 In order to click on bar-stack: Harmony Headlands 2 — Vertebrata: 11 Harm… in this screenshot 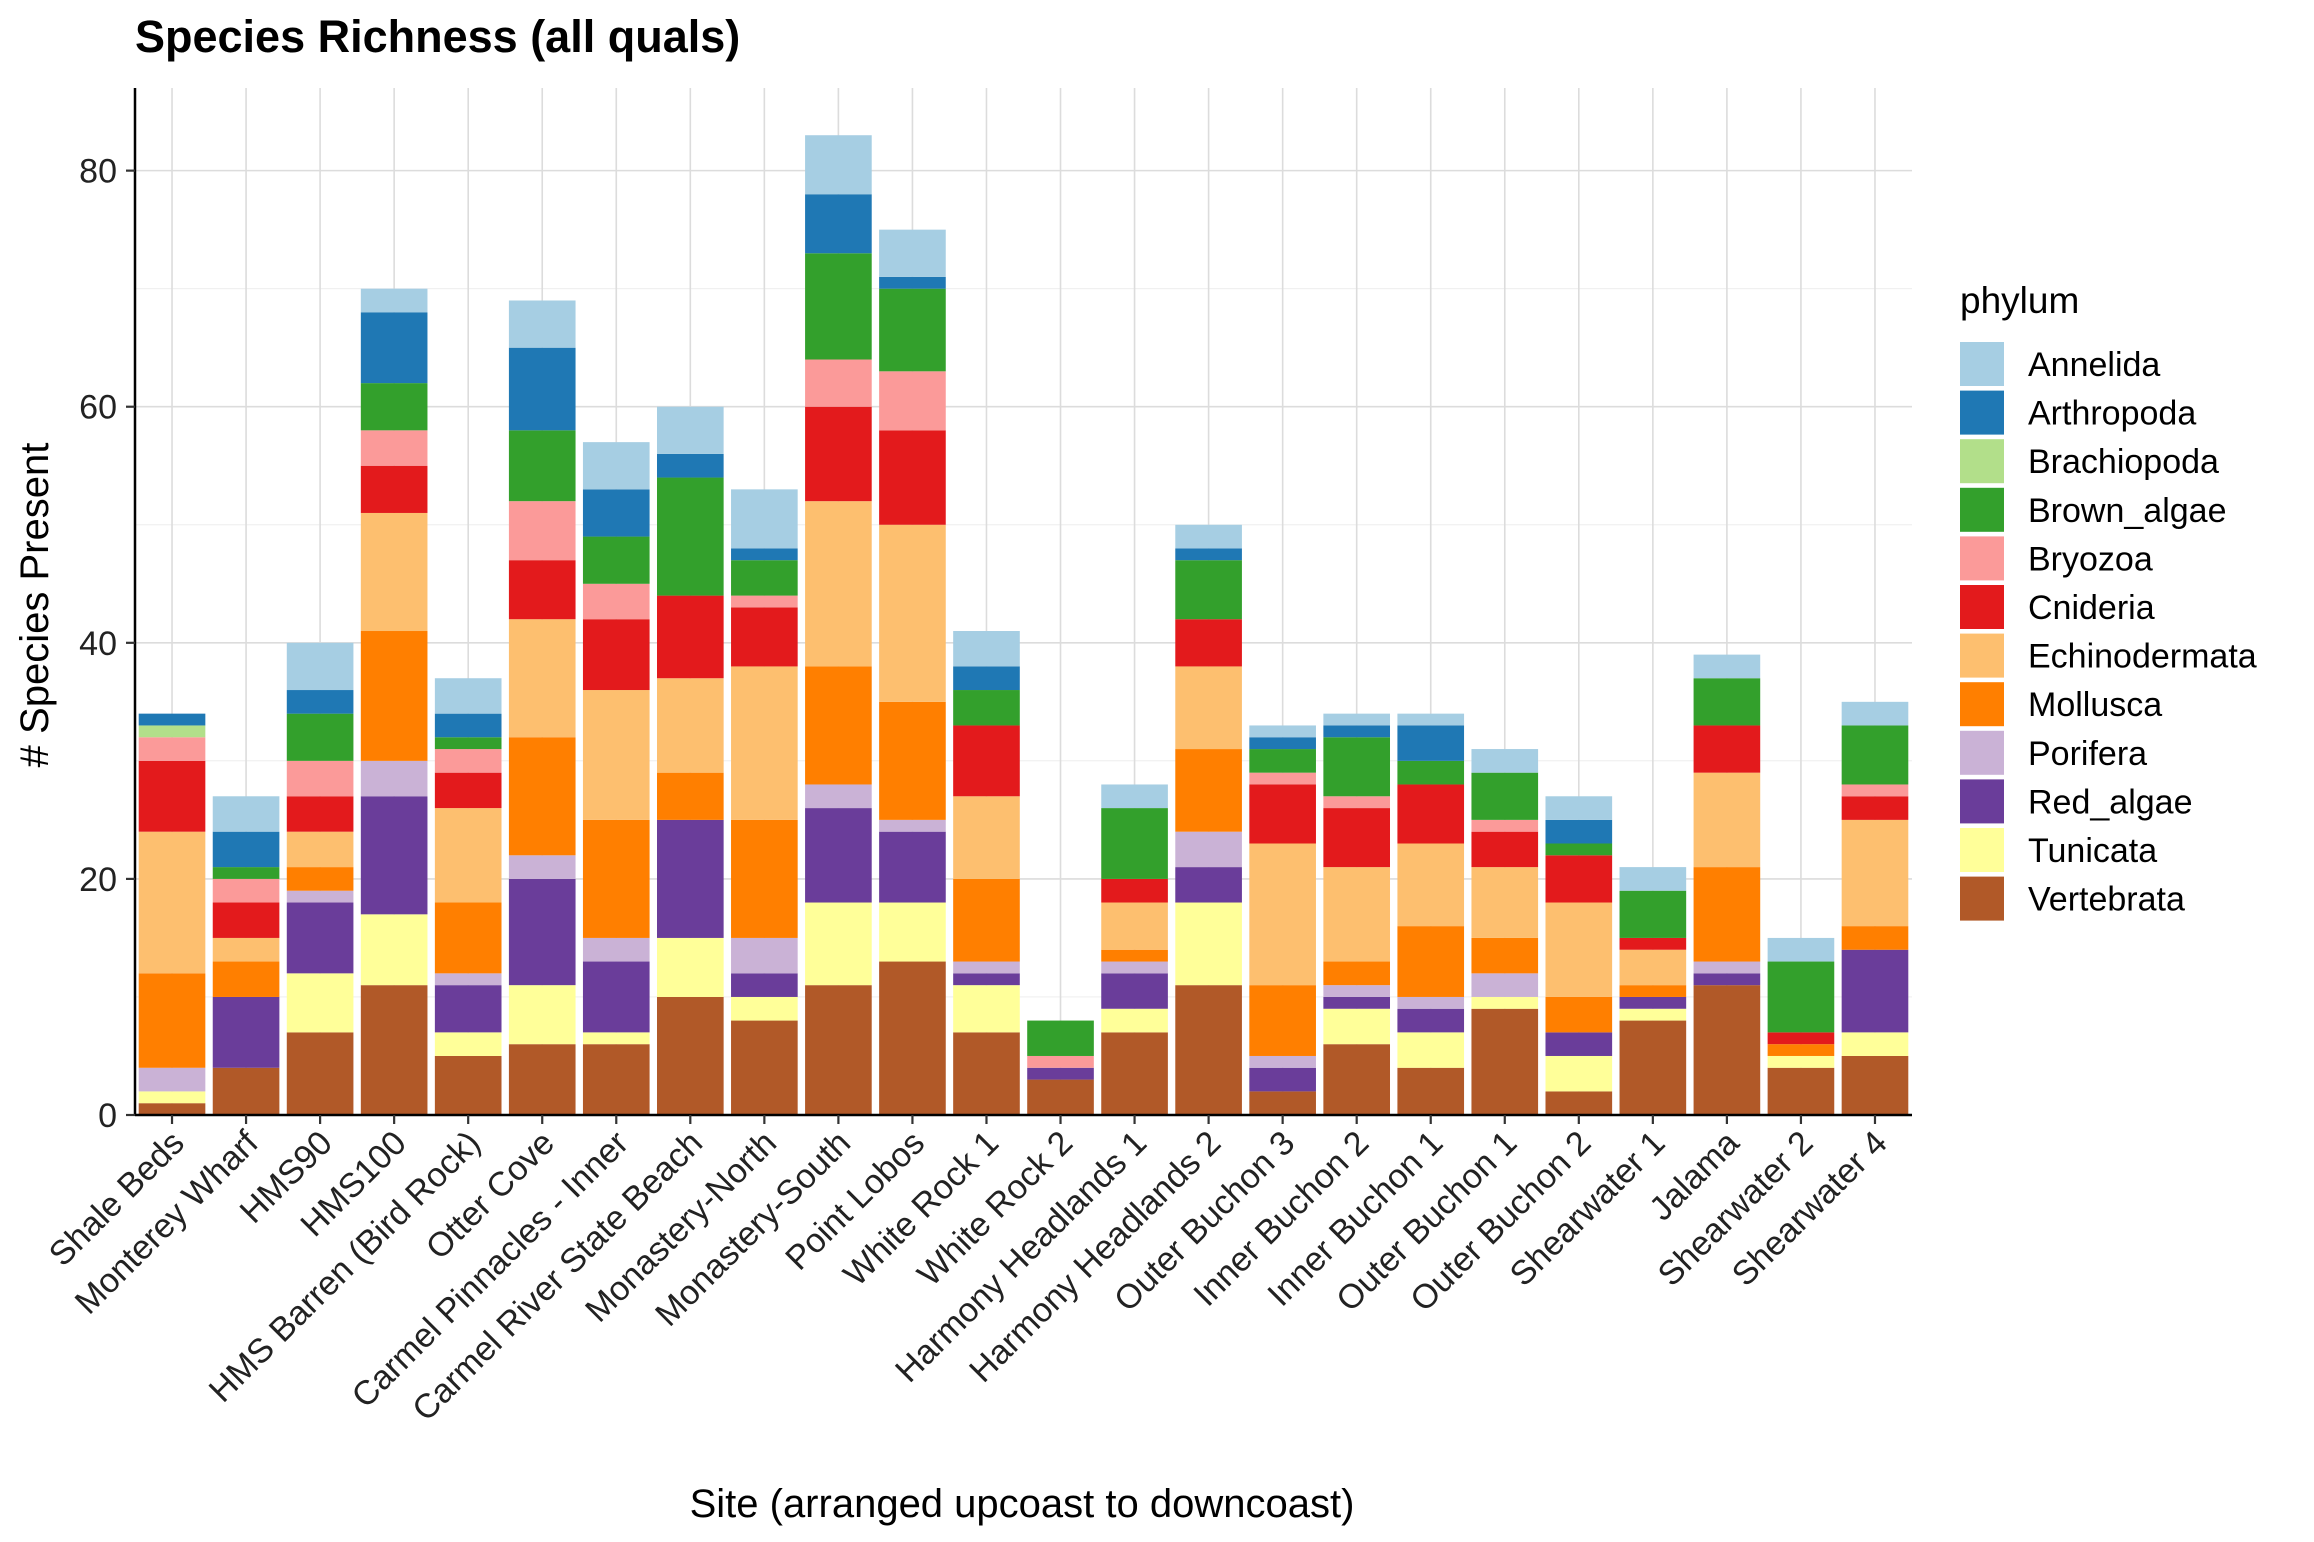, I will do `click(1208, 819)`.